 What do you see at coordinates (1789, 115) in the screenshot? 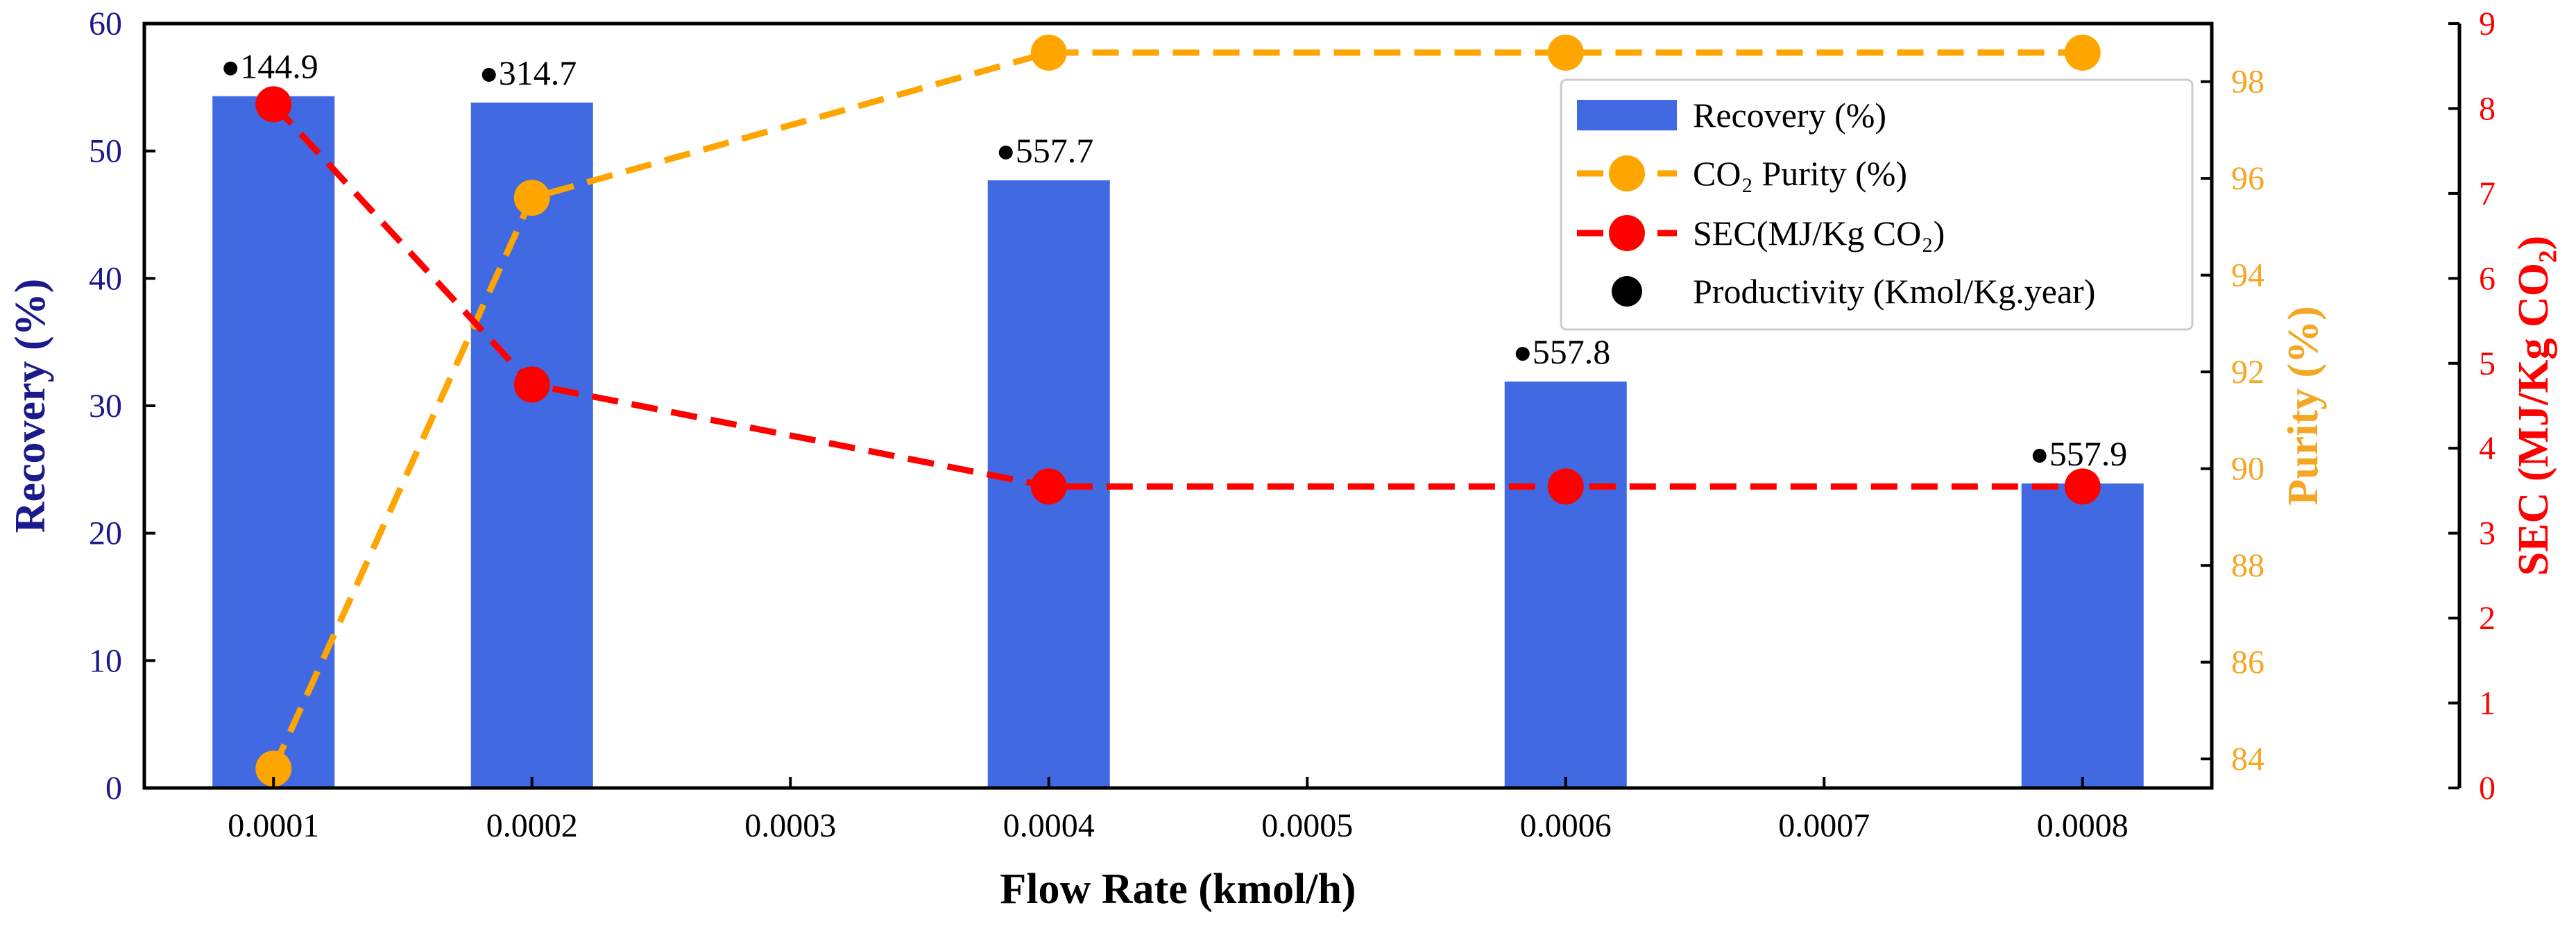
I see `legend-label-recovery: Recovery (%)` at bounding box center [1789, 115].